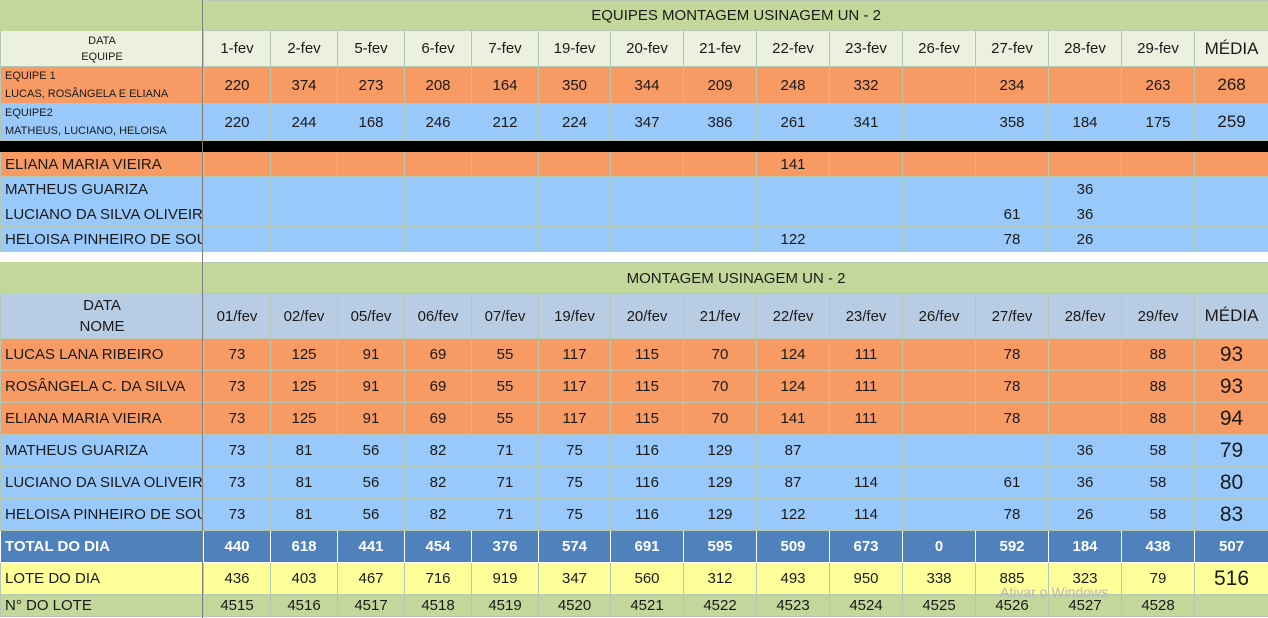 This screenshot has height=618, width=1268. I want to click on date-header-cell: 19/fev, so click(574, 316).